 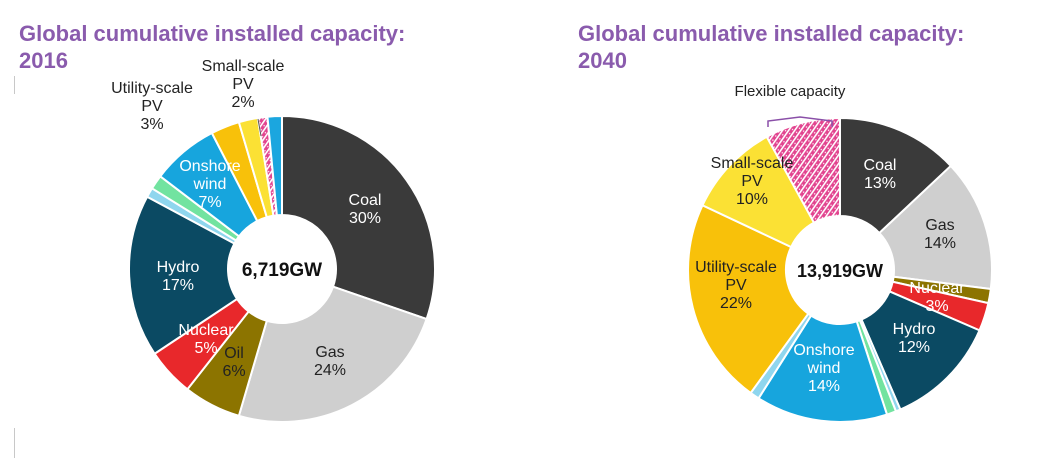 I want to click on slice-label-line: 22%, so click(x=736, y=303).